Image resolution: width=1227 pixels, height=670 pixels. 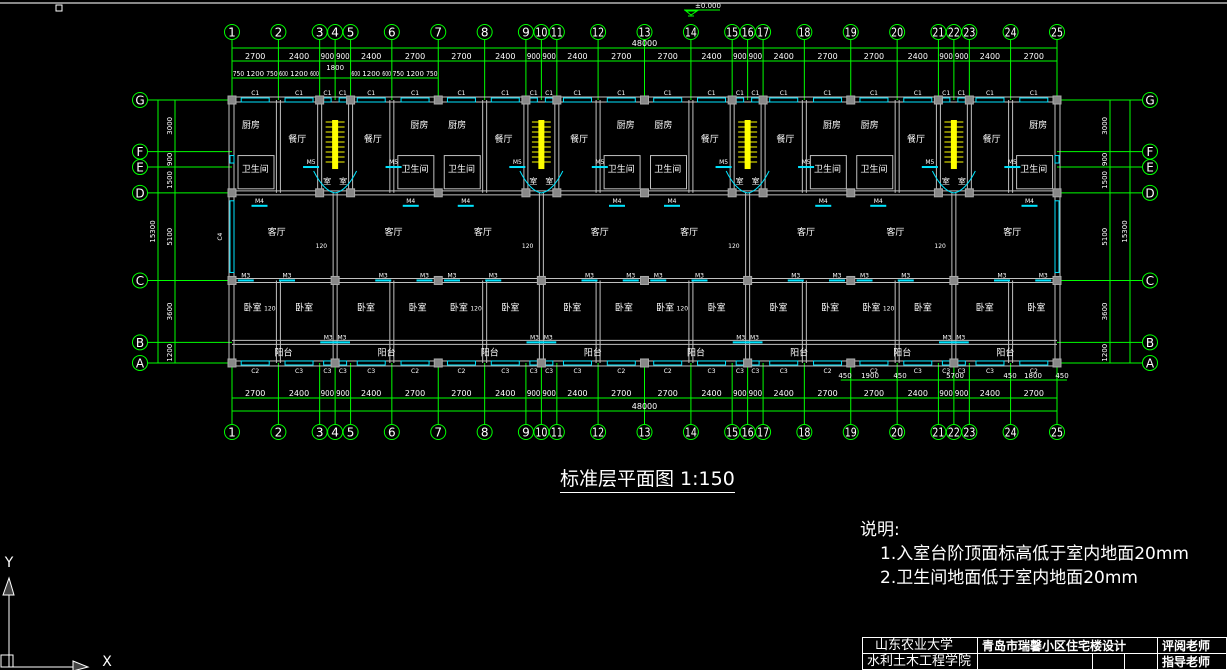 I want to click on axis-label: 3, so click(x=320, y=33).